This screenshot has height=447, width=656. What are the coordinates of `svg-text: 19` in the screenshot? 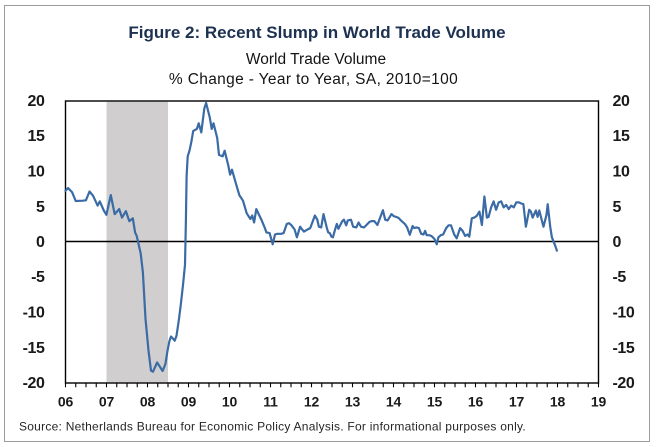 It's located at (599, 402).